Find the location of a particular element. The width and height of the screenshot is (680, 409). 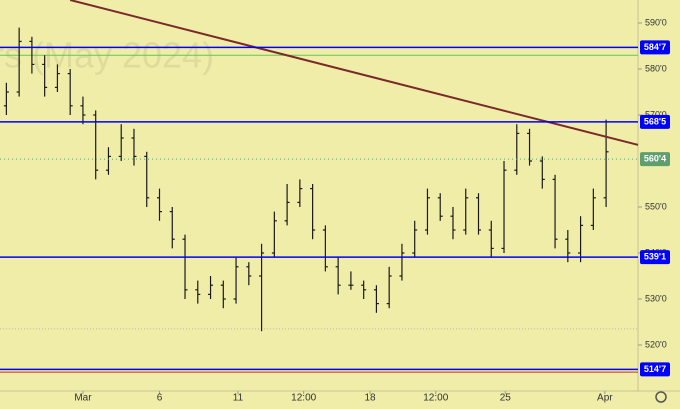

level-label: 568'5 is located at coordinates (655, 121).